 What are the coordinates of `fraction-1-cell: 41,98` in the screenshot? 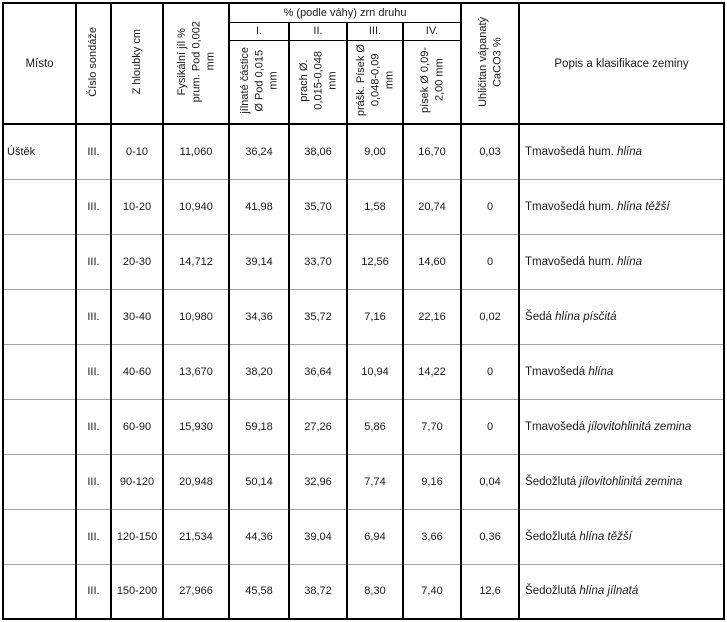 It's located at (259, 206).